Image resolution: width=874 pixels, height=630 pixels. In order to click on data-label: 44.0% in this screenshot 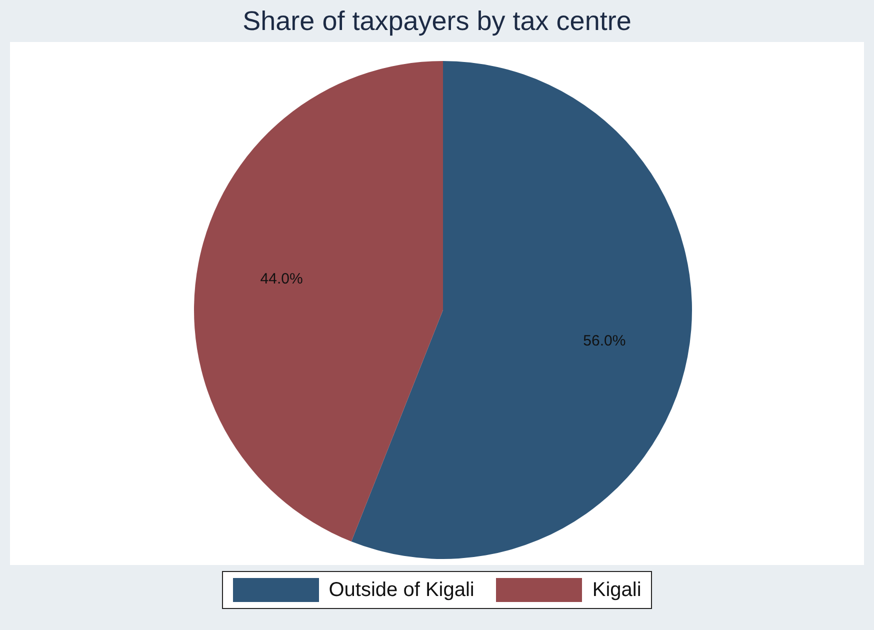, I will do `click(281, 279)`.